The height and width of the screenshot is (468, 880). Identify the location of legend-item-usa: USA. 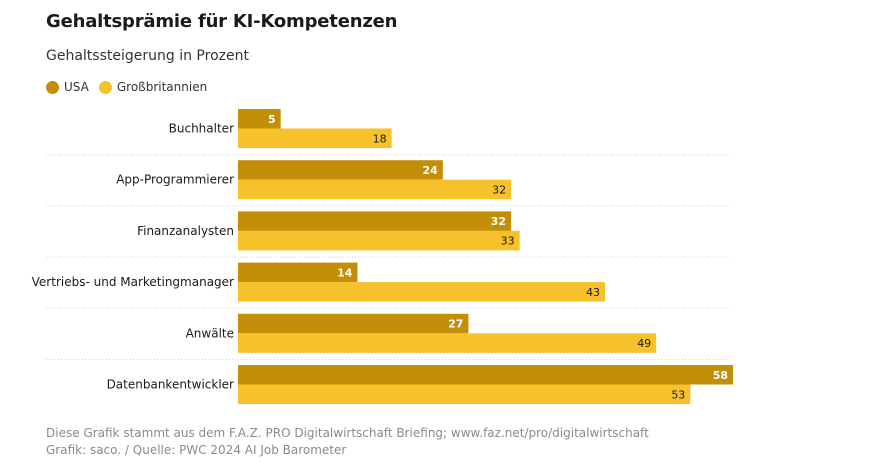
(67, 87).